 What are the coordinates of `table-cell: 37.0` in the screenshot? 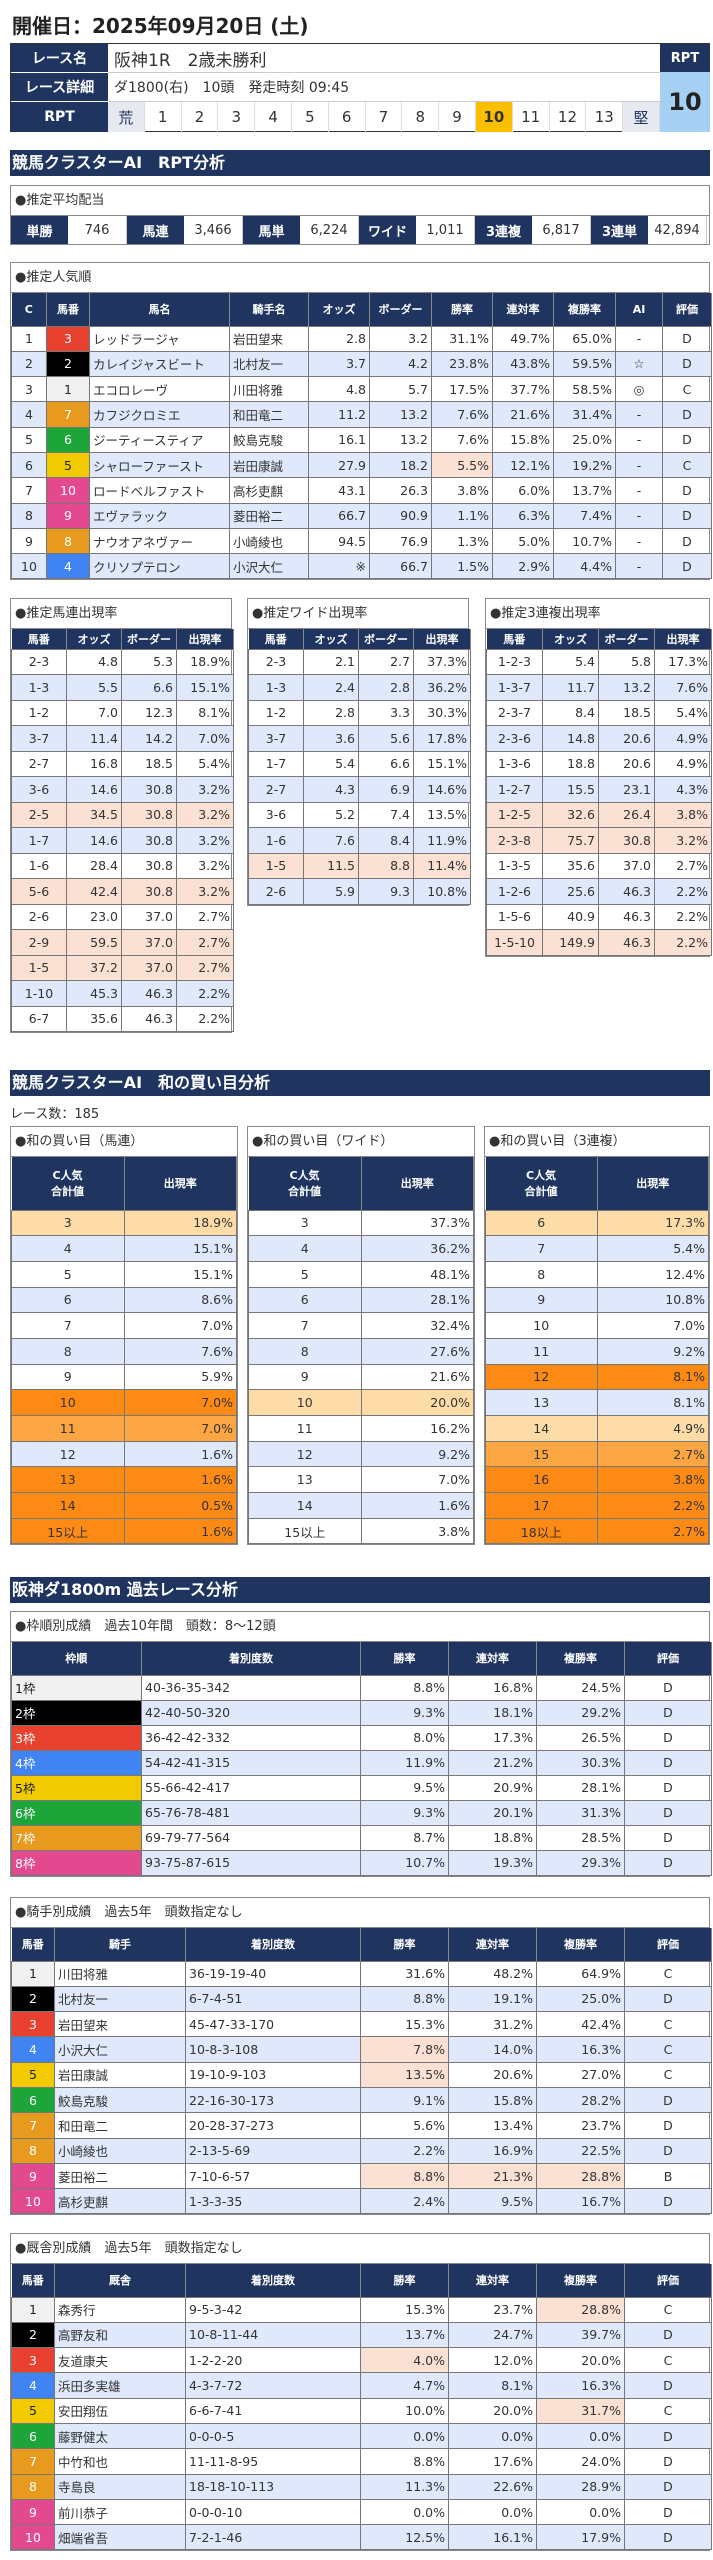 It's located at (626, 865).